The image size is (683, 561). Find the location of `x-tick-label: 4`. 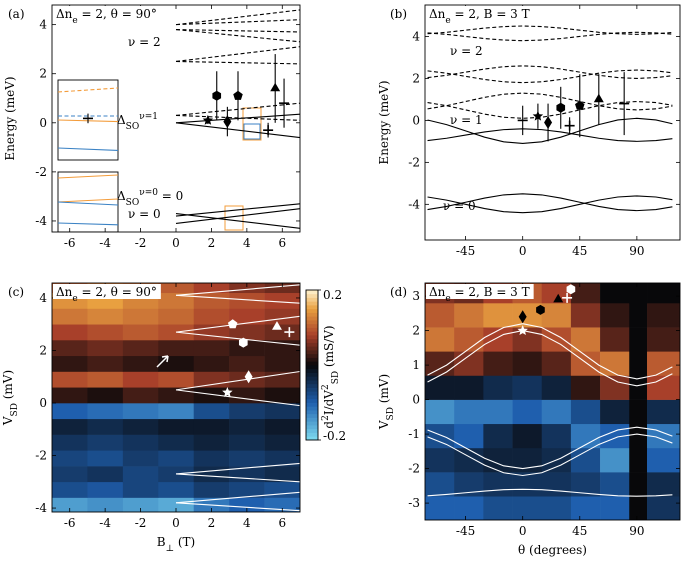

x-tick-label: 4 is located at coordinates (247, 243).